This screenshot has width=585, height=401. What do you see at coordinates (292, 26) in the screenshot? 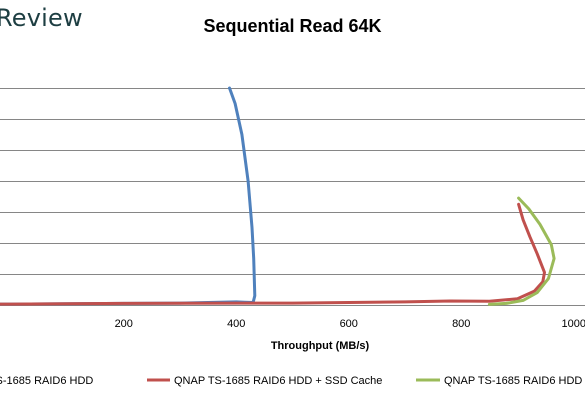
I see `chart-title: Sequential Read 64K` at bounding box center [292, 26].